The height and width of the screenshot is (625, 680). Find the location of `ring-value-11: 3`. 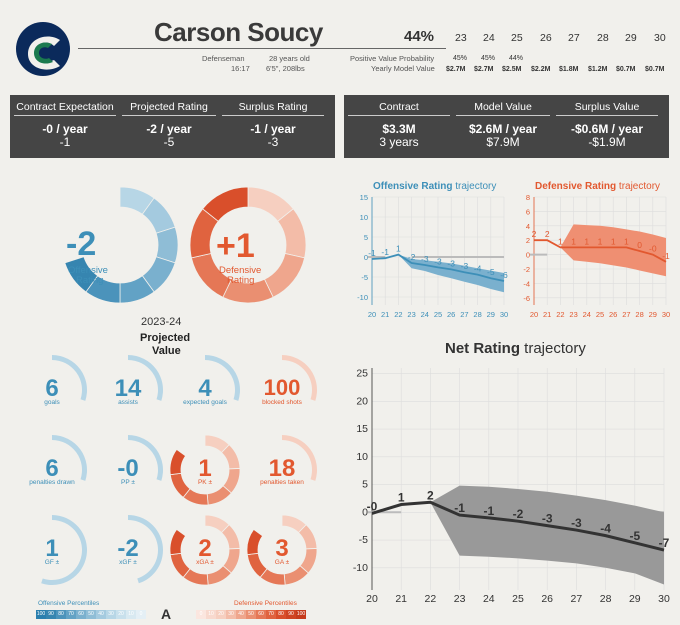

ring-value-11: 3 is located at coordinates (282, 548).